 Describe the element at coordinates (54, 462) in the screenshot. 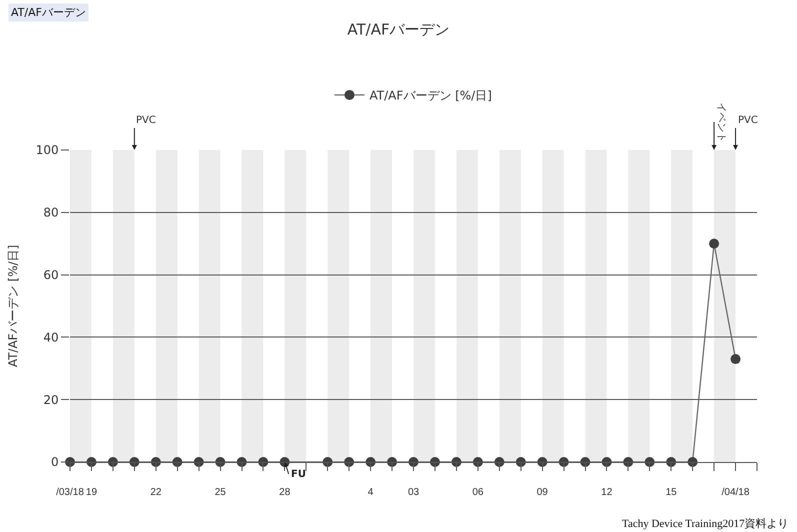

I see `y-tick-label: 0` at that location.